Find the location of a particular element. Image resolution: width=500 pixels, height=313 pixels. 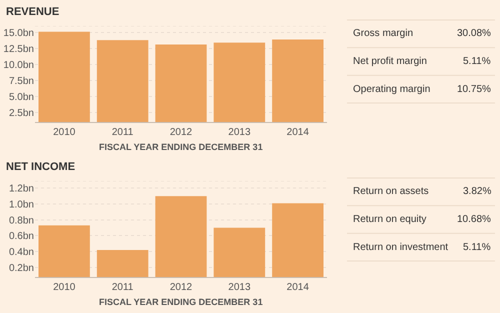

y-tick-label: 1.0bn is located at coordinates (21, 205).